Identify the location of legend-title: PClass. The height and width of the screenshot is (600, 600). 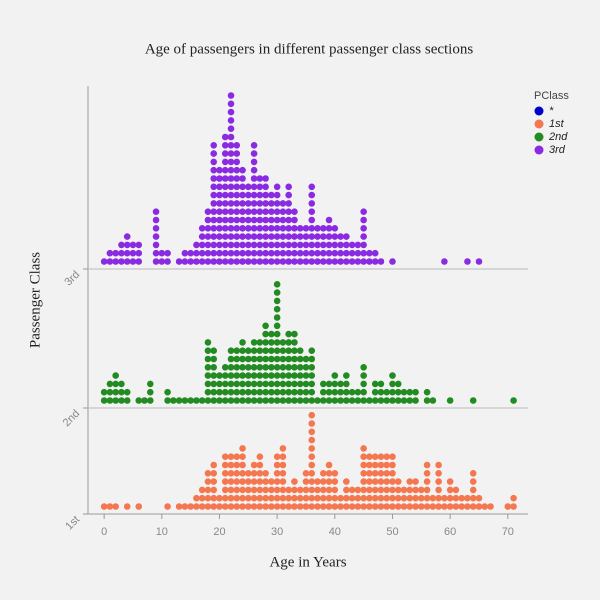
(551, 96).